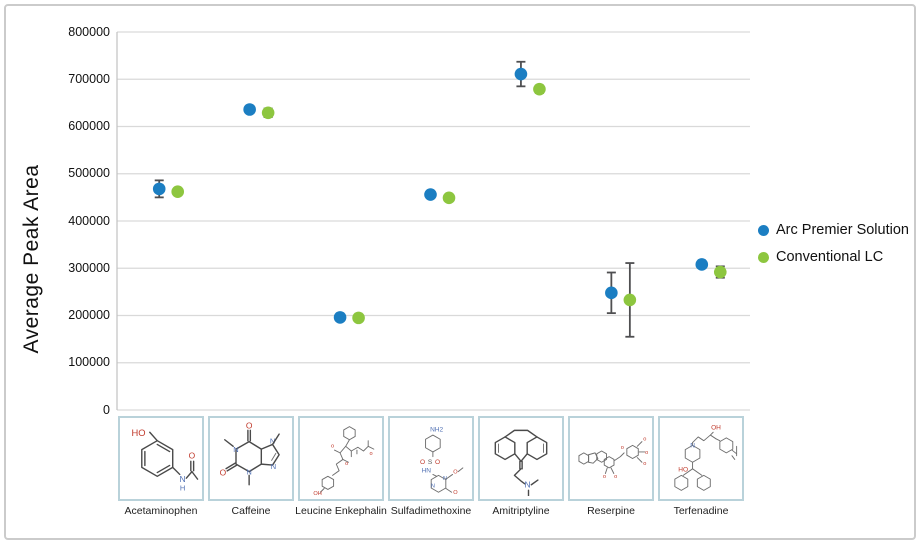  I want to click on compound-label: Acetaminophen, so click(161, 511).